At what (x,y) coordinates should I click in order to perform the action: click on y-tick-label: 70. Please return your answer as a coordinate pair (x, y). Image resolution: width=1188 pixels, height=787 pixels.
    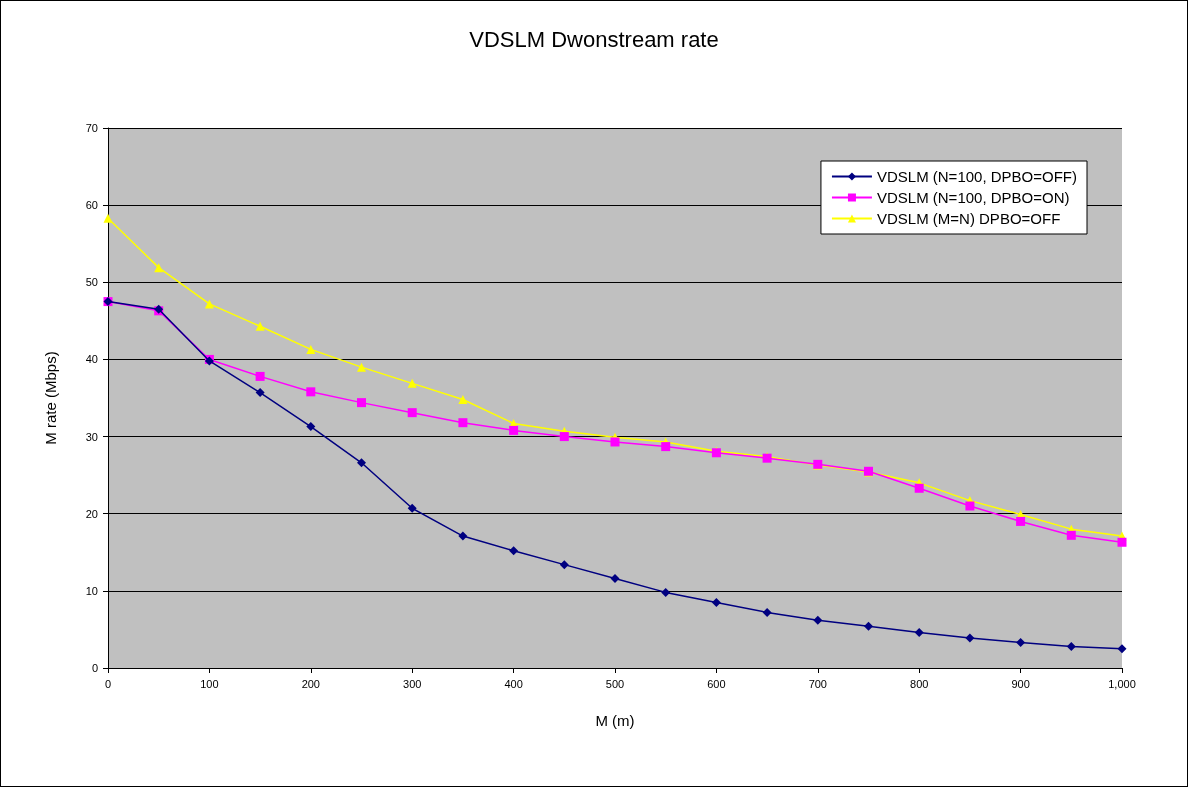
    Looking at the image, I should click on (91, 128).